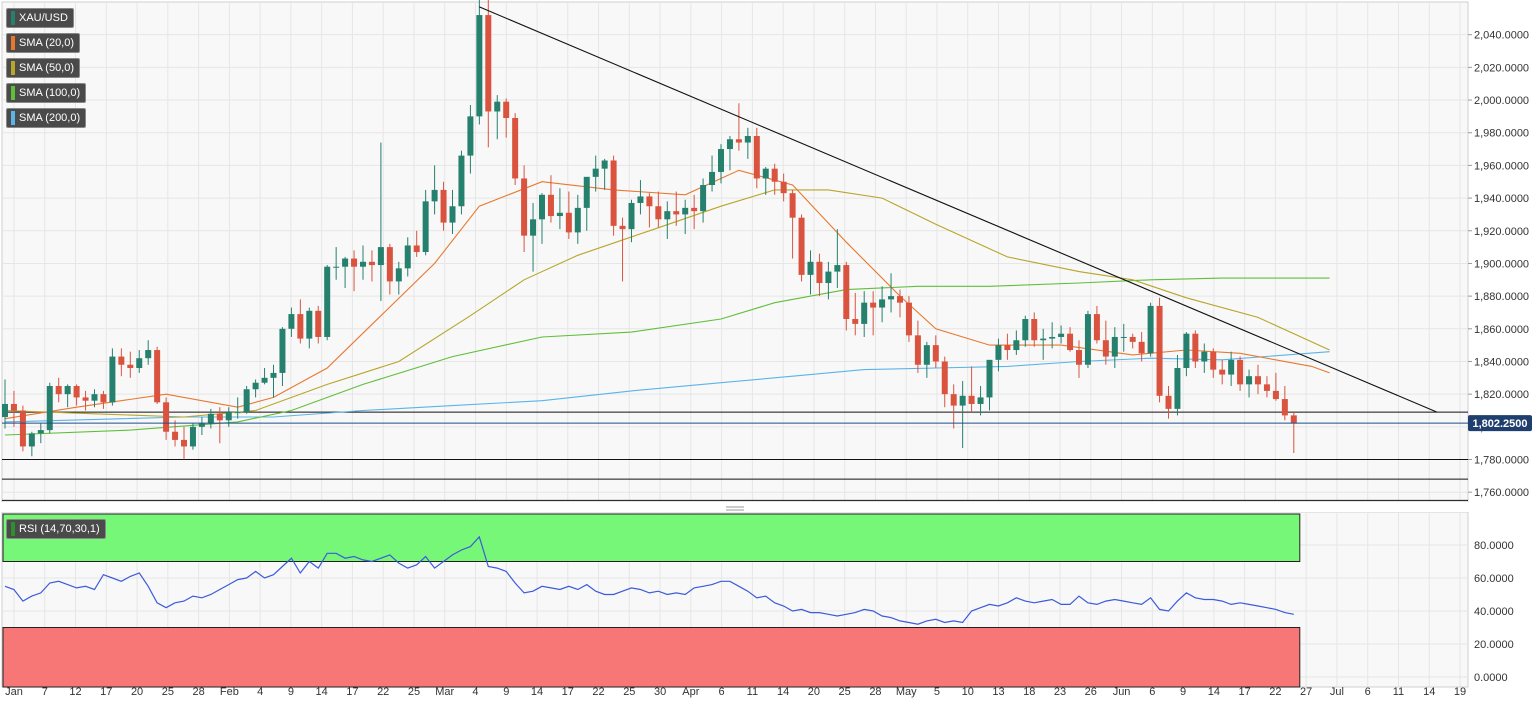 This screenshot has width=1536, height=706. What do you see at coordinates (968, 692) in the screenshot?
I see `x-tick-label: 10` at bounding box center [968, 692].